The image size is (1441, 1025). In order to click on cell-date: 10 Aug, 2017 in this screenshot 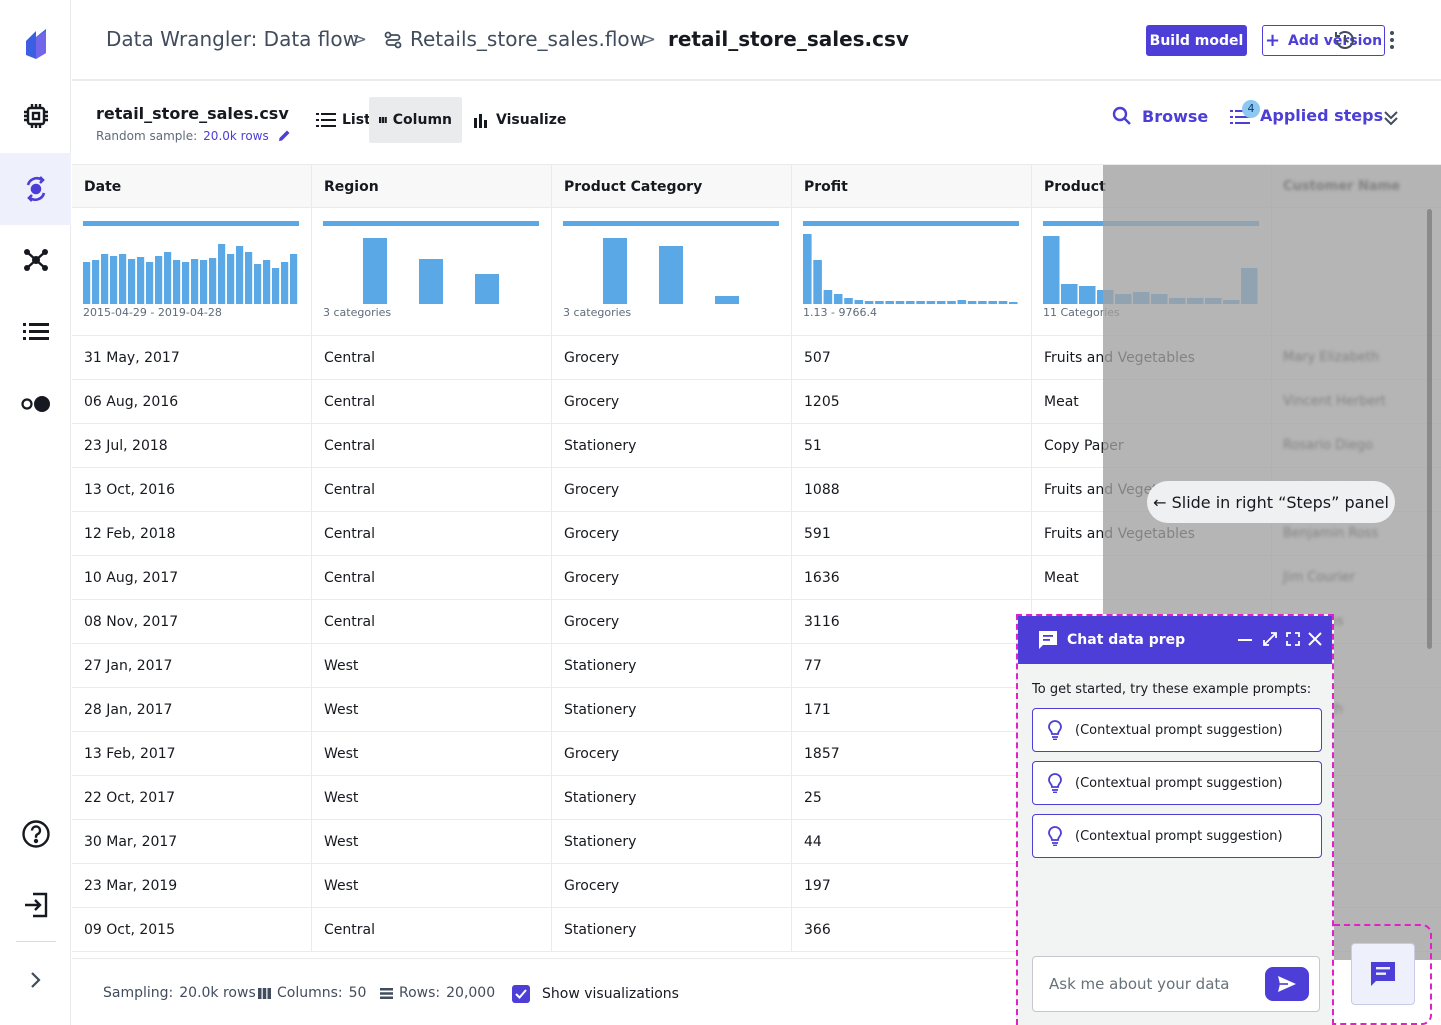, I will do `click(192, 578)`.